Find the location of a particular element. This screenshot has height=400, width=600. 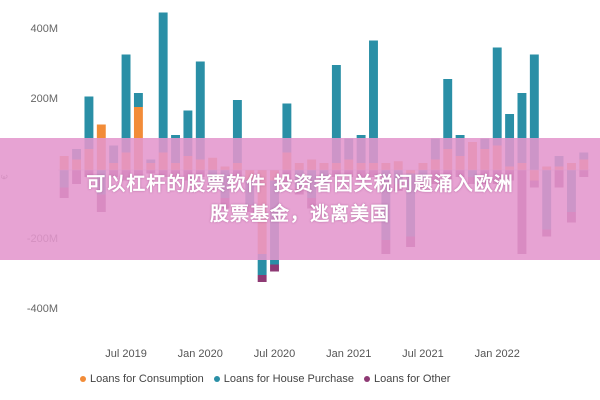

legend-consumption-marker-icon is located at coordinates (83, 379).